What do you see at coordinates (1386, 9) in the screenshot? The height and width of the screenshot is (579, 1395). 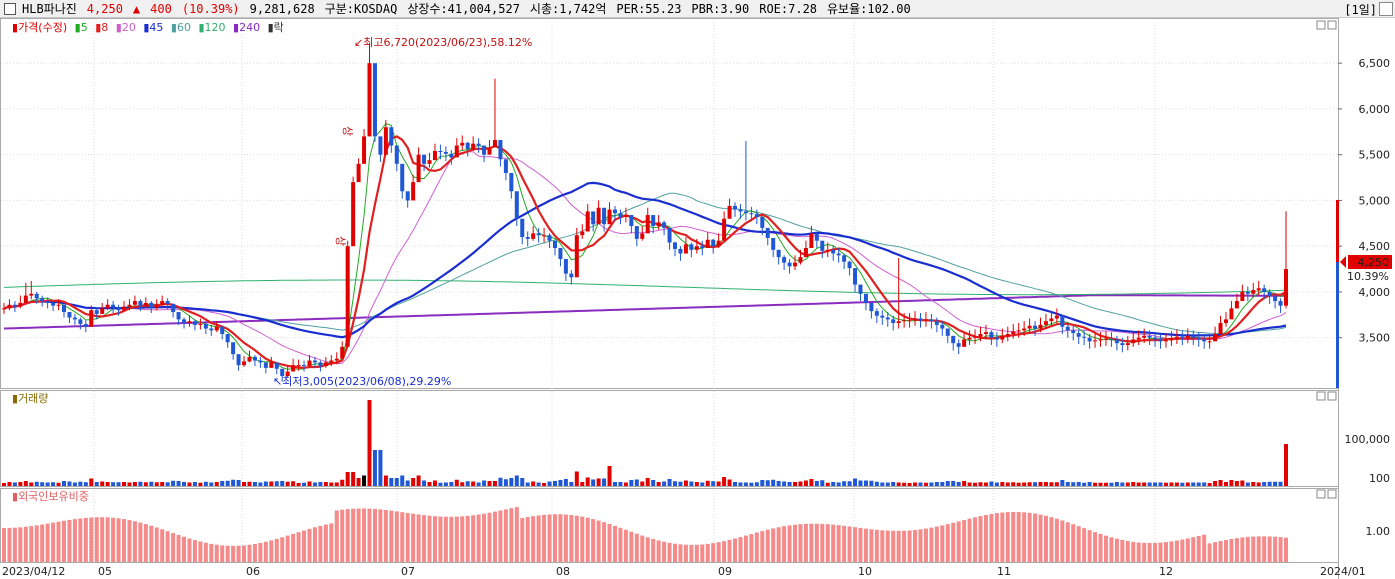 I see `period-button` at bounding box center [1386, 9].